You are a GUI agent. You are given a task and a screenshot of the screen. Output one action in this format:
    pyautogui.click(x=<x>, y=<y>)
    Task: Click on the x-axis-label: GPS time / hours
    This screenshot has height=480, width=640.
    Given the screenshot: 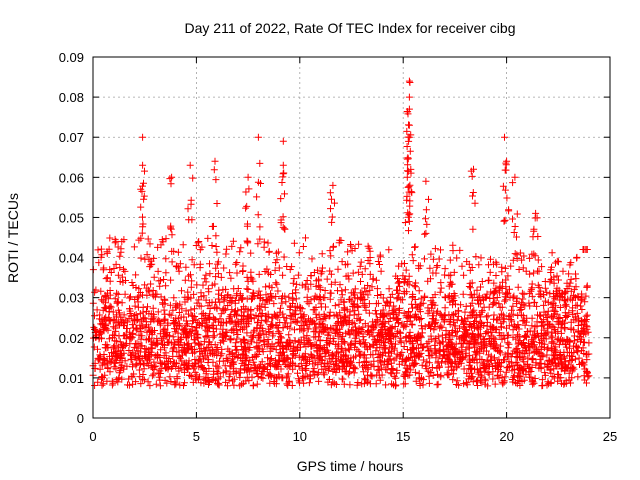 What is the action you would take?
    pyautogui.click(x=350, y=466)
    